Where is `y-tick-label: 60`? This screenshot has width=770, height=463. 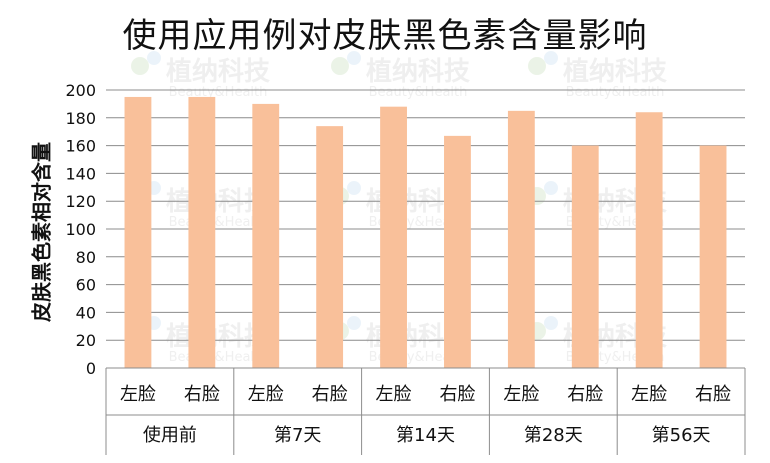 y-tick-label: 60 is located at coordinates (86, 285).